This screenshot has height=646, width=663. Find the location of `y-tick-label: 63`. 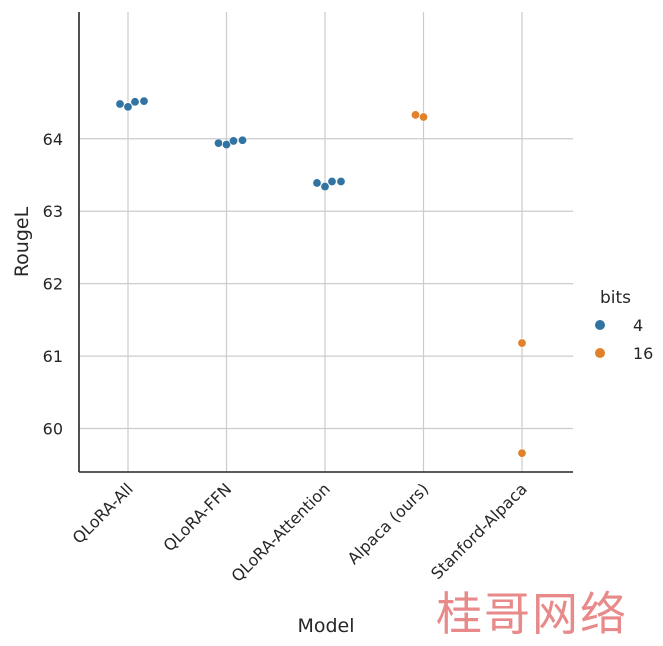

y-tick-label: 63 is located at coordinates (53, 211).